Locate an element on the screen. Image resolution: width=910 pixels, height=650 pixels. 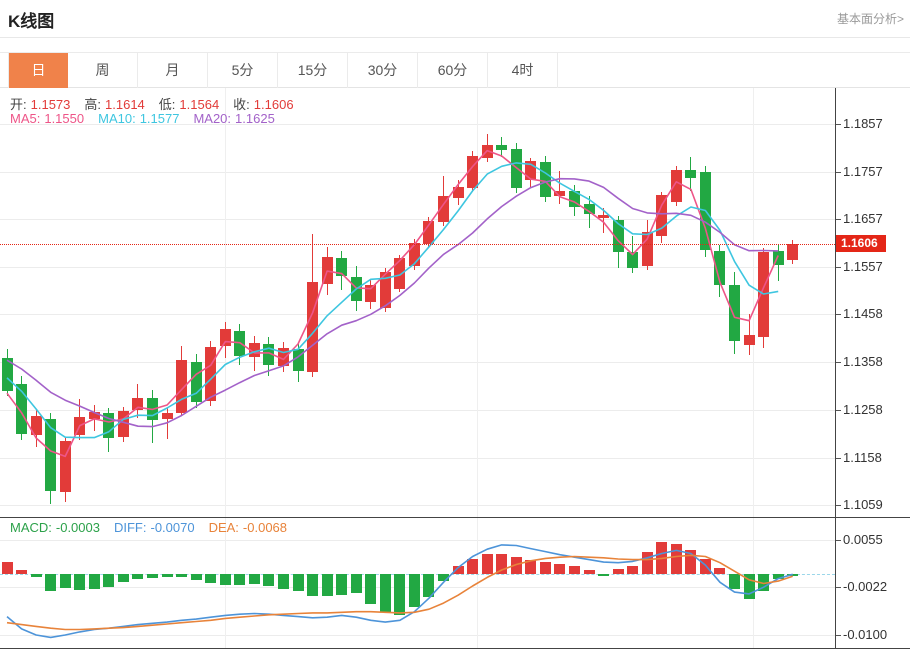
tab-60分: 60分 is located at coordinates (453, 70).